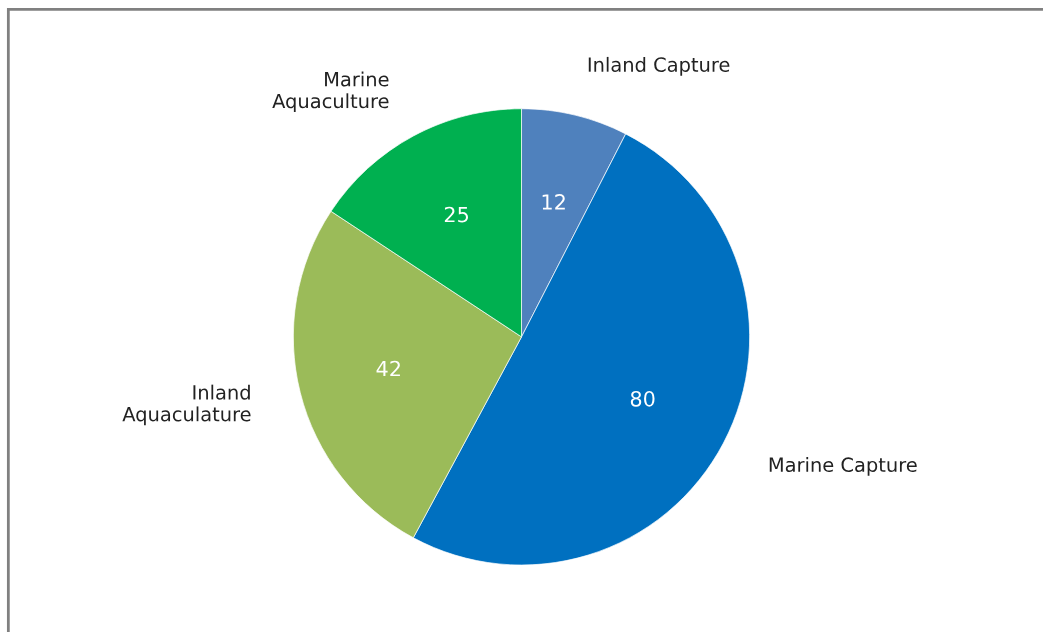 This screenshot has width=1043, height=632. Describe the element at coordinates (388, 368) in the screenshot. I see `data-label: 42` at that location.